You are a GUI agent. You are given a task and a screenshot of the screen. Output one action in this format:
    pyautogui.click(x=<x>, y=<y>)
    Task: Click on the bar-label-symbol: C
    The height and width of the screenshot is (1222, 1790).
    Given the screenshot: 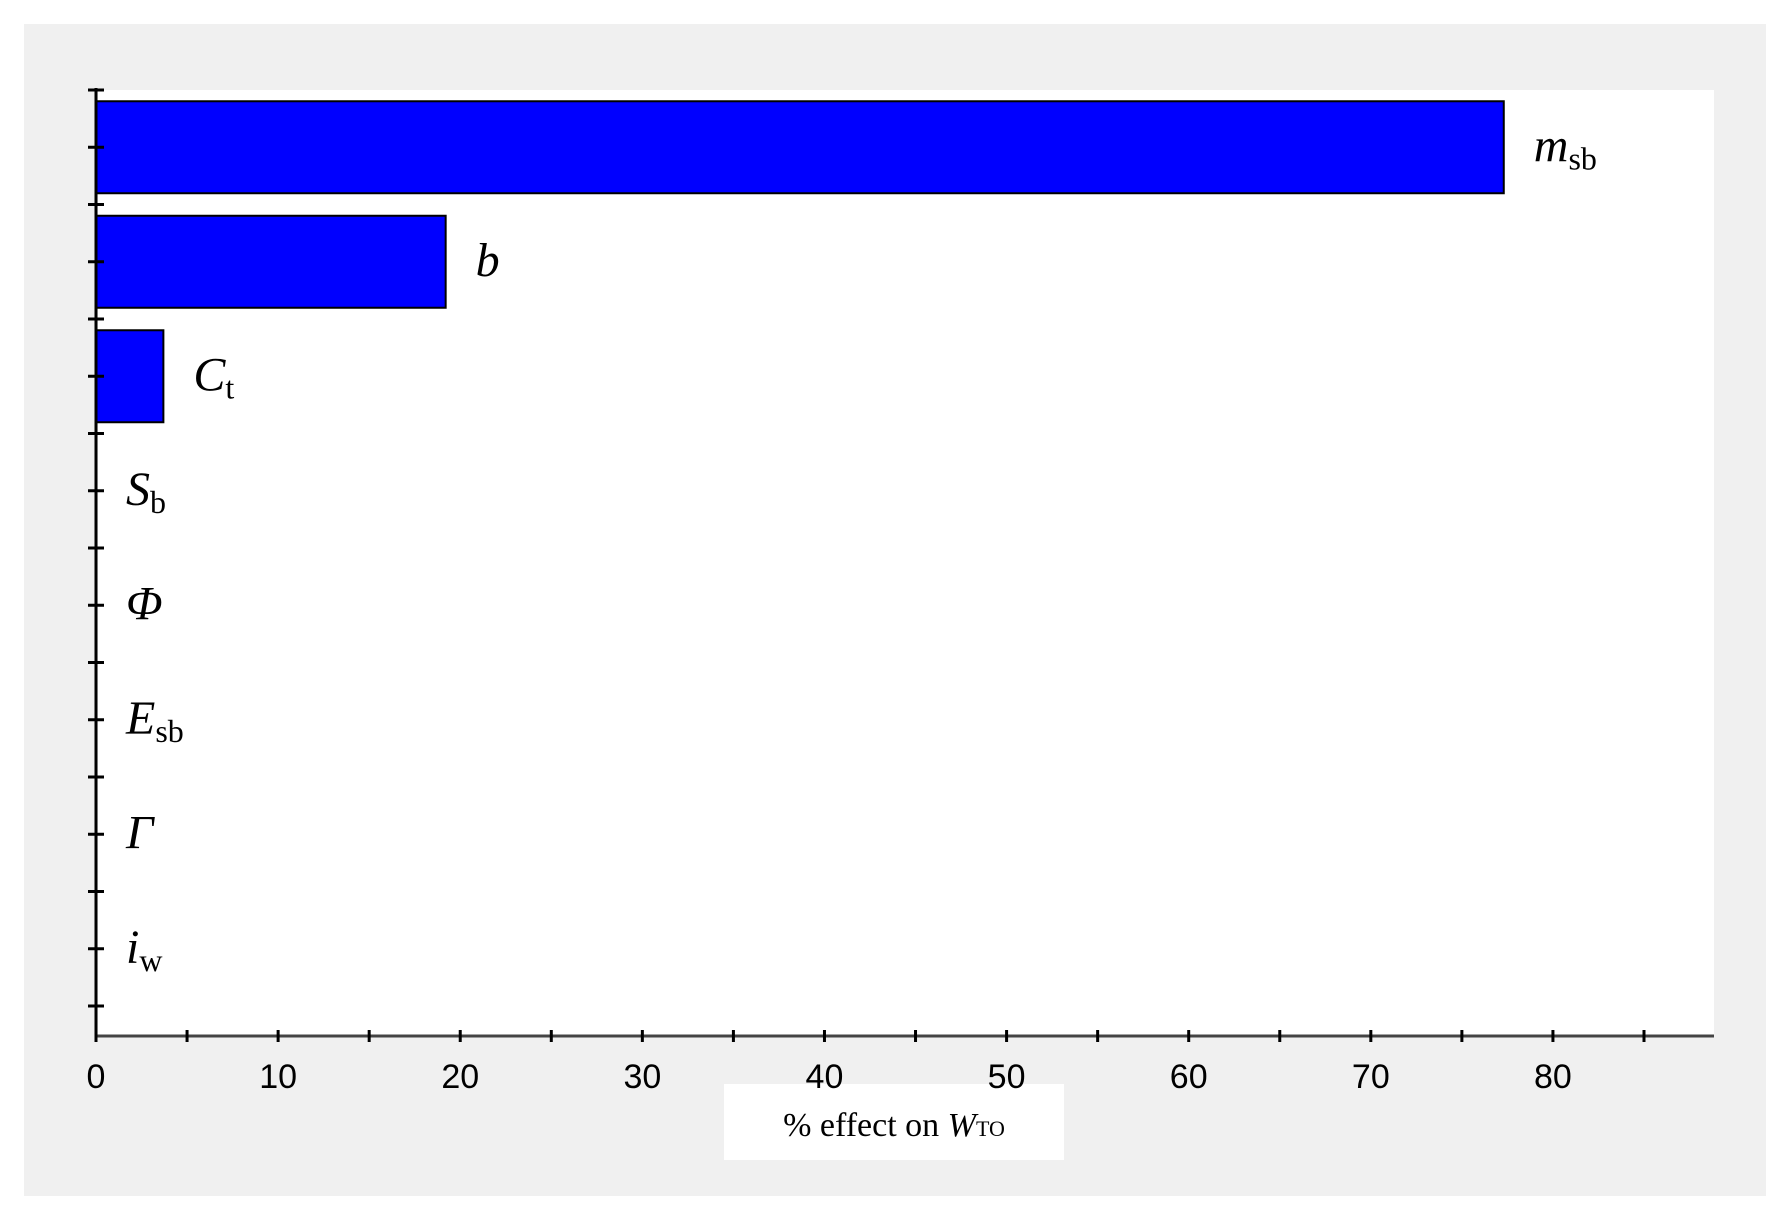 What is the action you would take?
    pyautogui.click(x=209, y=374)
    